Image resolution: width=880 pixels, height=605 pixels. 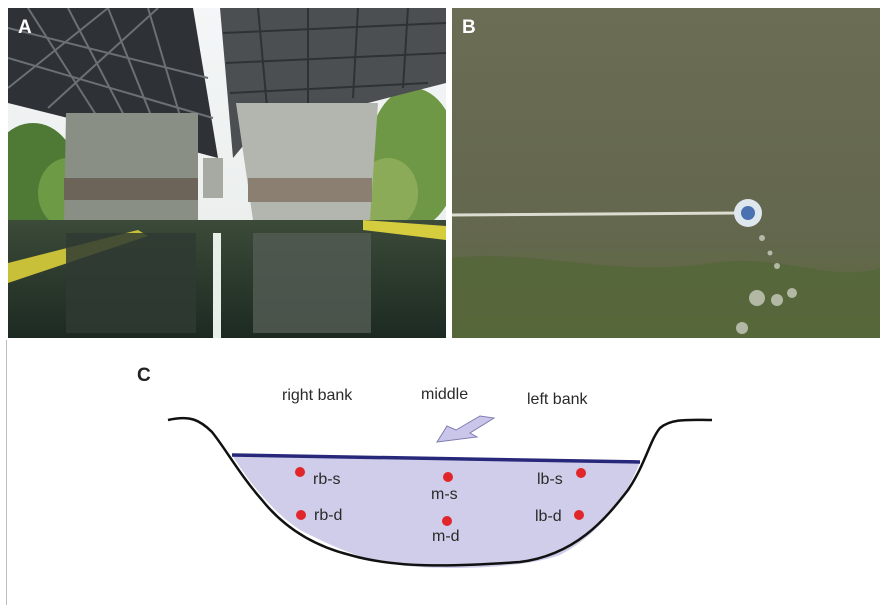 What do you see at coordinates (469, 27) in the screenshot?
I see `panel-label-b: B` at bounding box center [469, 27].